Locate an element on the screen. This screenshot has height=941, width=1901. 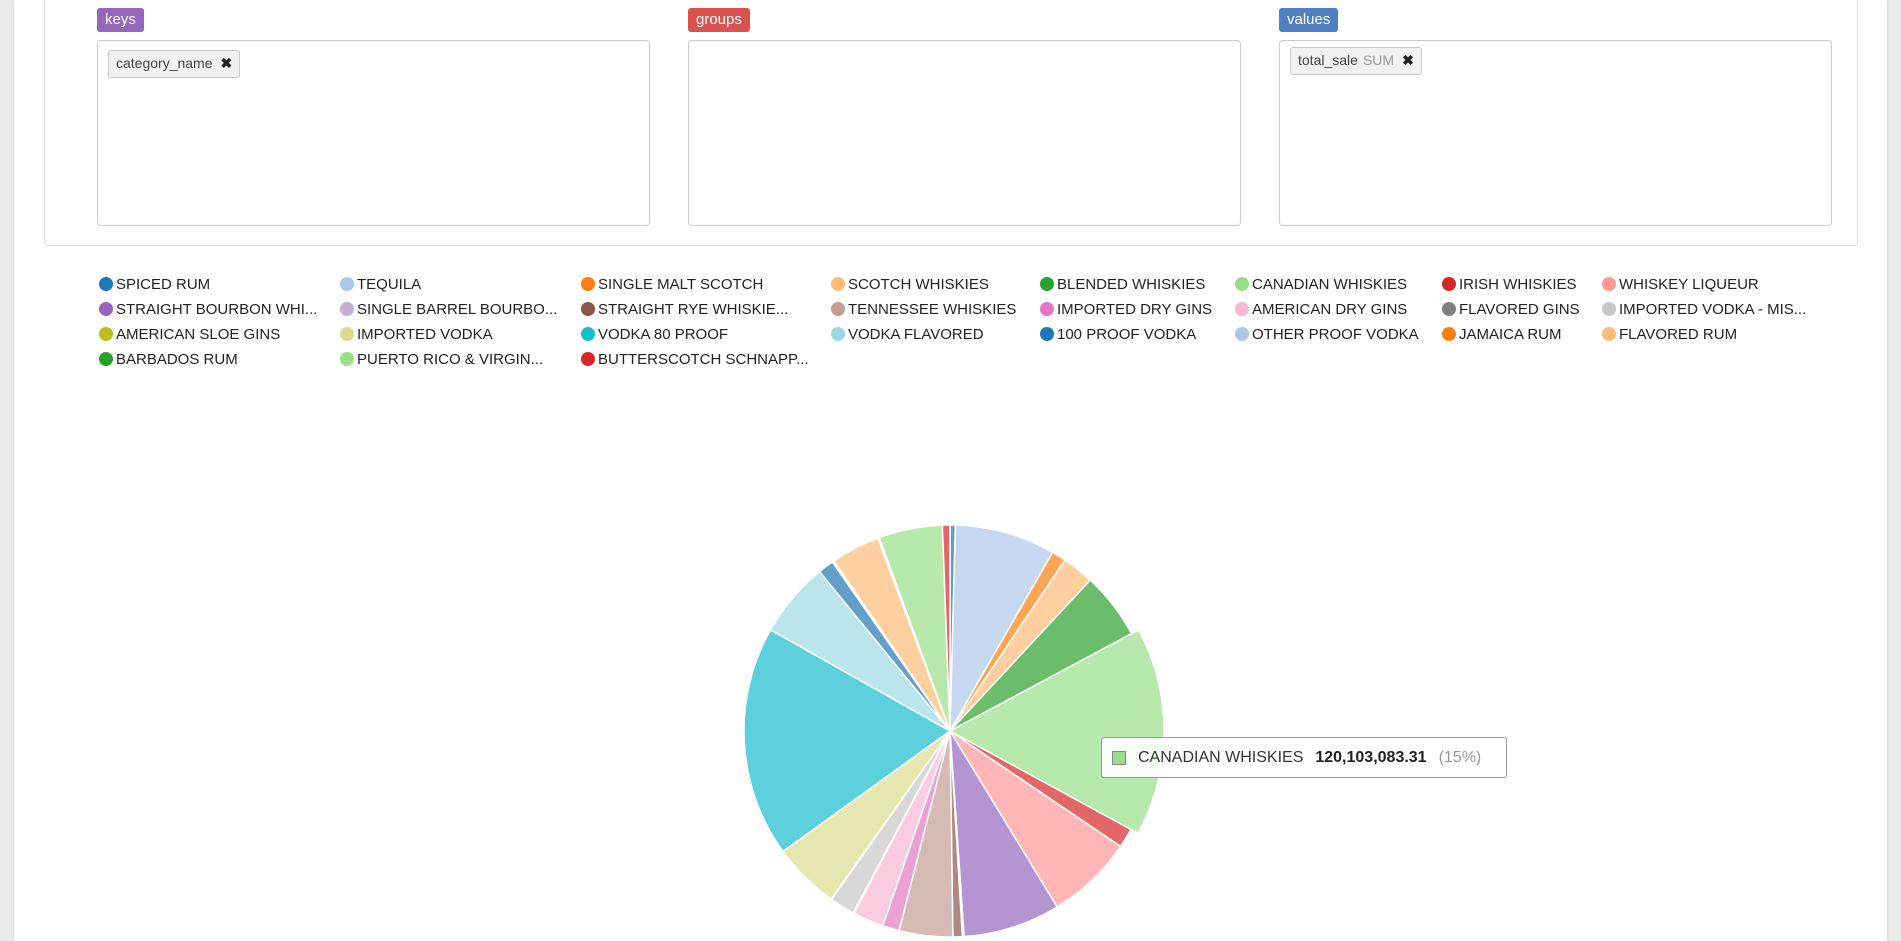
key-pill-label: category_name is located at coordinates (164, 63).